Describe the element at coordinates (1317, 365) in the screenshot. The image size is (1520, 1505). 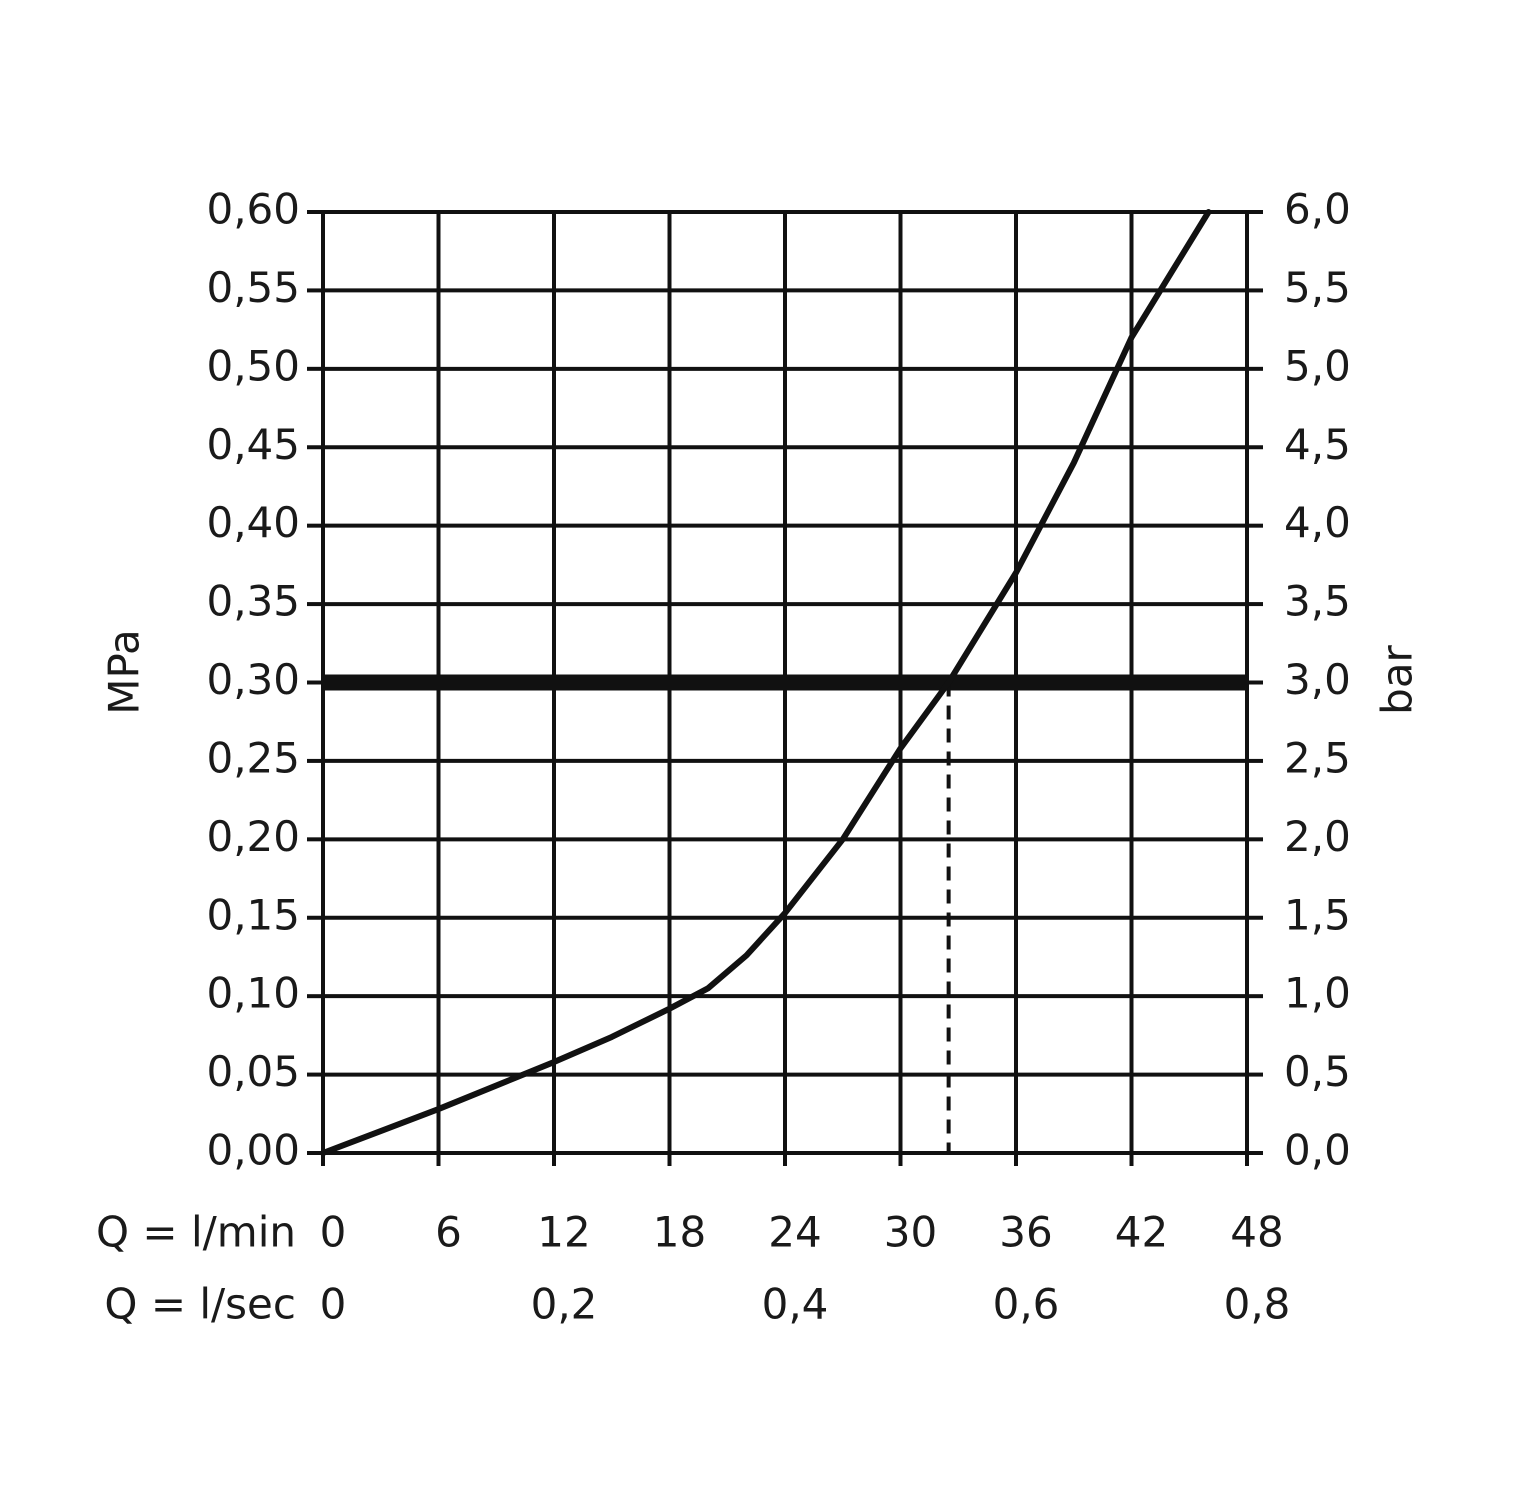
I see `y2-tick-label: 5,0` at that location.